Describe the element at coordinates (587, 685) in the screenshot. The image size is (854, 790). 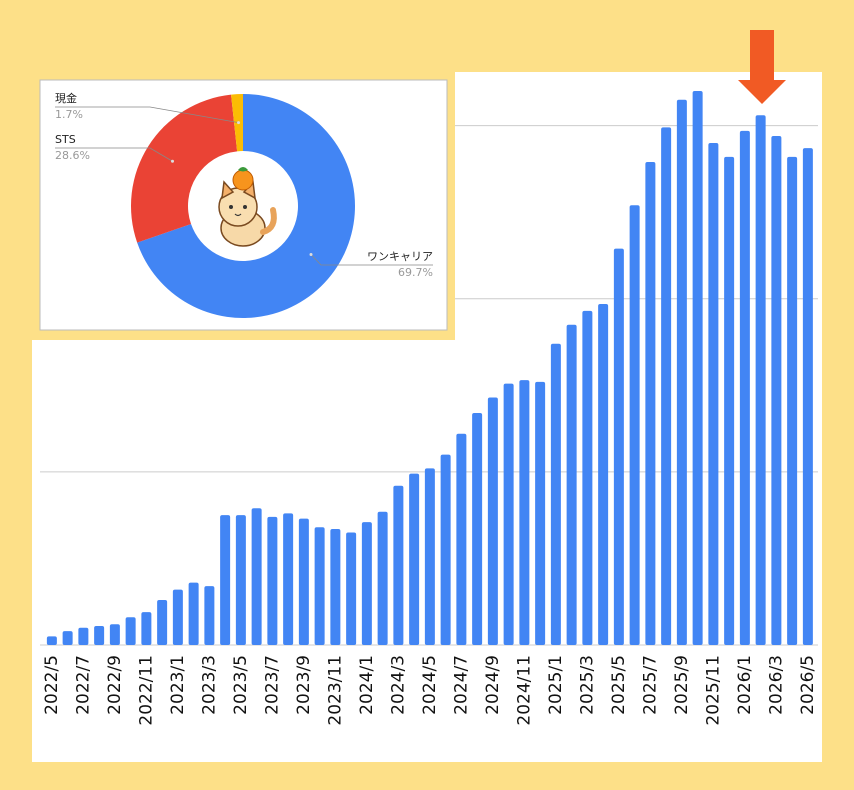
I see `x-tick-label: 2025/3` at that location.